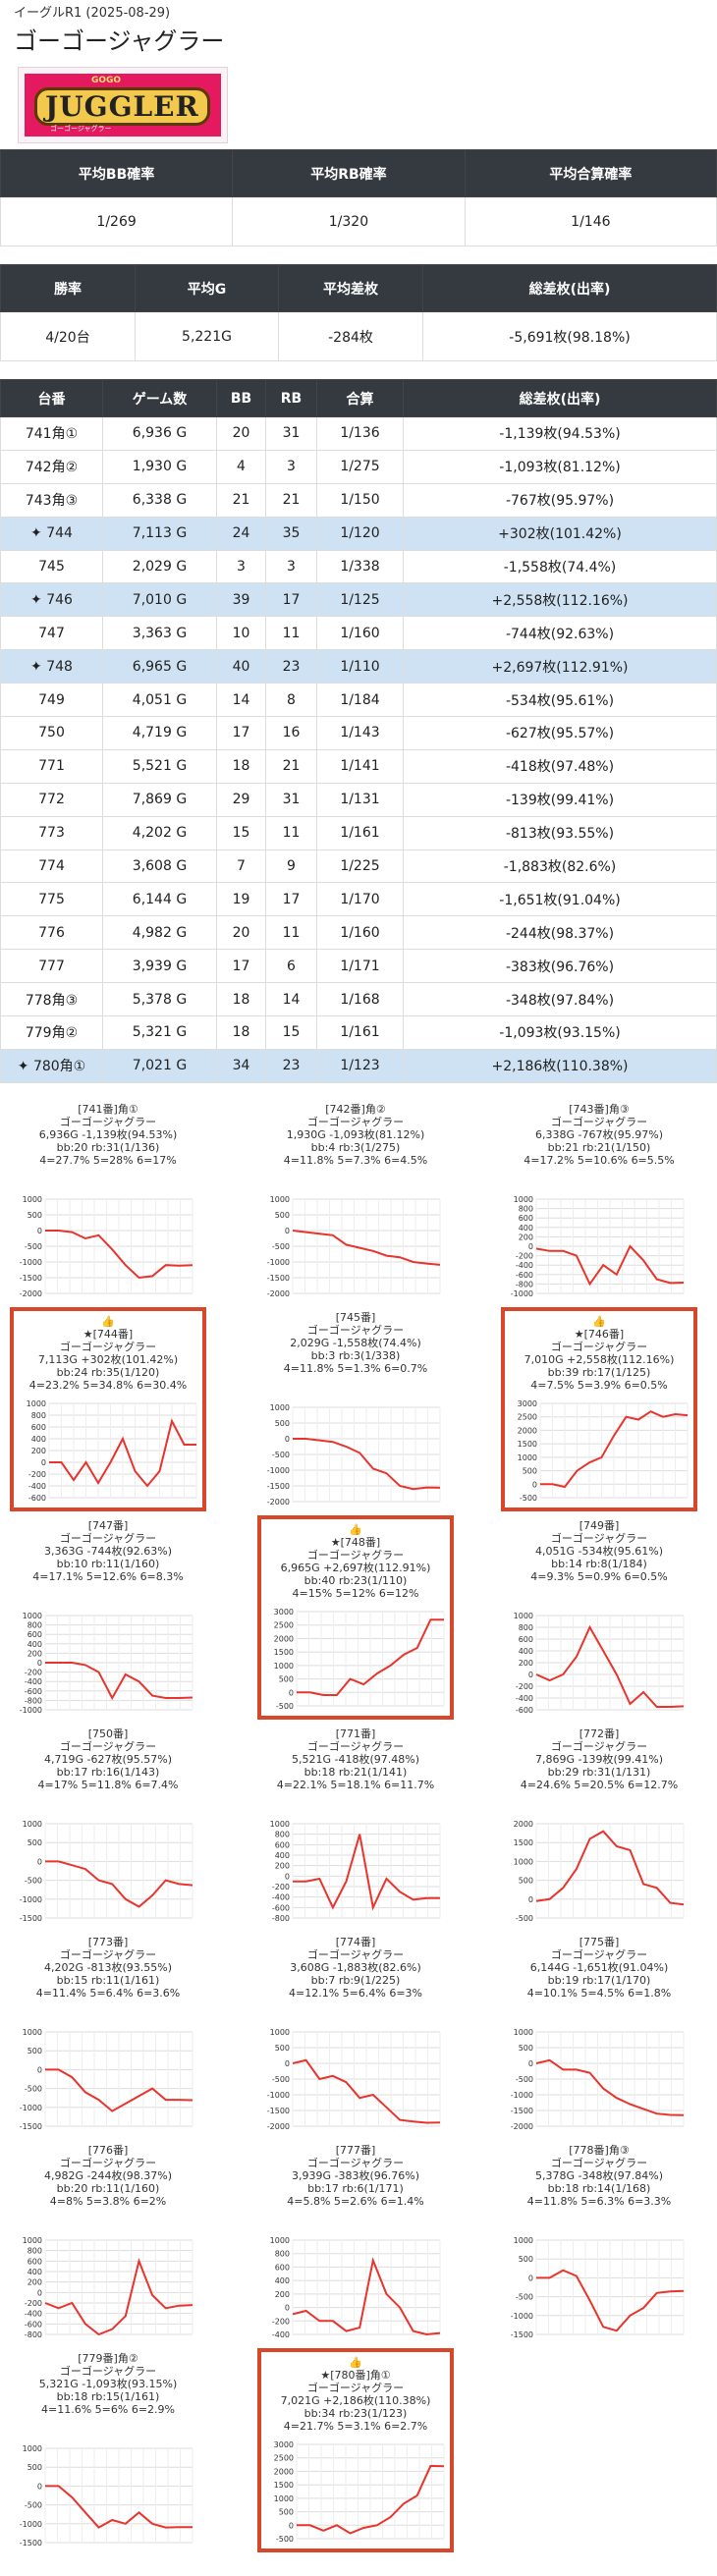 This screenshot has width=717, height=2576. Describe the element at coordinates (359, 800) in the screenshot. I see `table-row: 772 7,869 G 29 31 1/131 -139枚(99.41%)` at that location.